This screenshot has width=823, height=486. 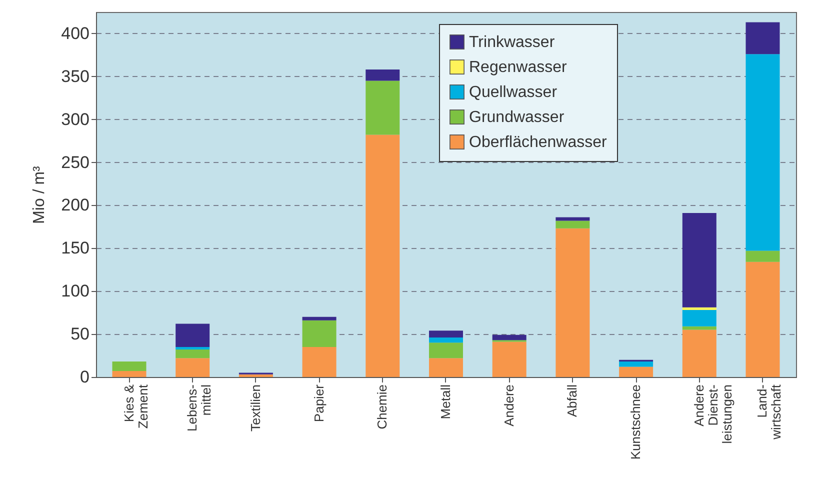 I want to click on x-tick-label: Andere, so click(x=508, y=405).